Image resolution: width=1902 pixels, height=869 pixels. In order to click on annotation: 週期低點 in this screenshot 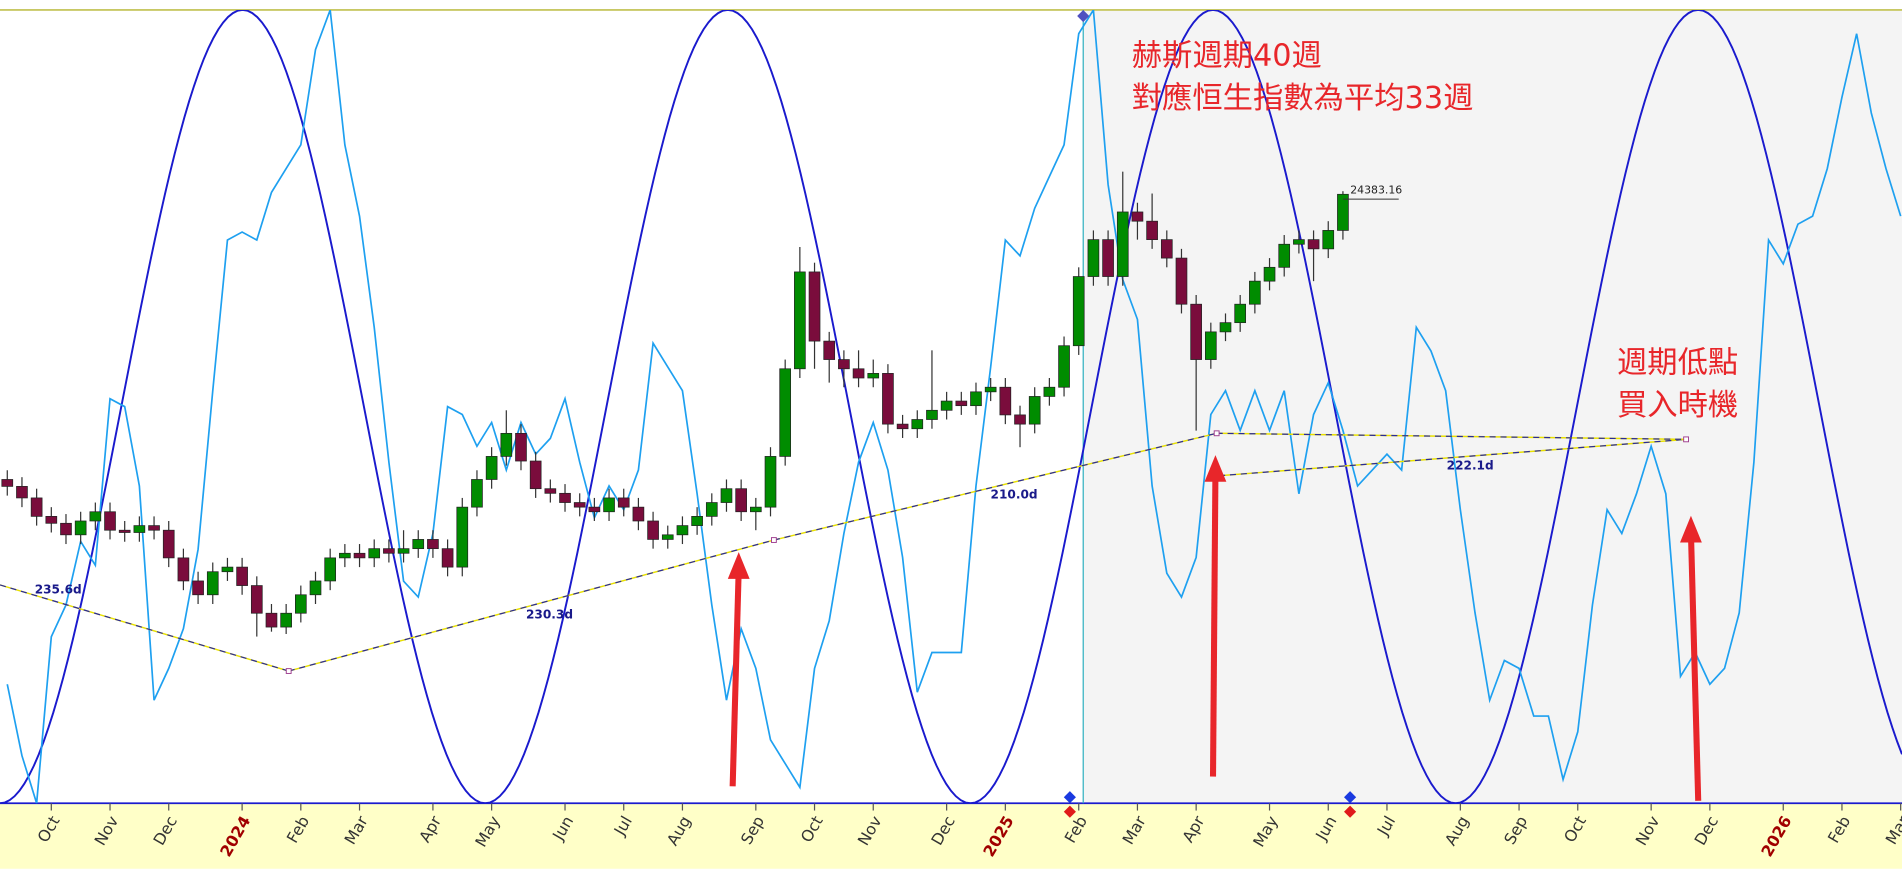, I will do `click(1677, 363)`.